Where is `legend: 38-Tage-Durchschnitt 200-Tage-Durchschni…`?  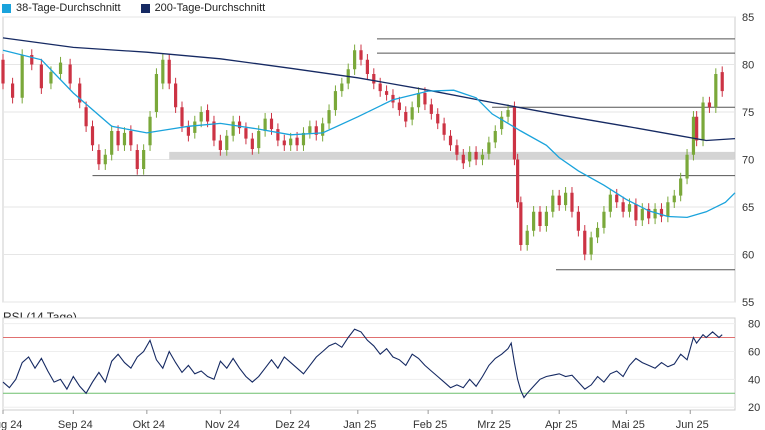 legend: 38-Tage-Durchschnitt 200-Tage-Durchschni… is located at coordinates (132, 8).